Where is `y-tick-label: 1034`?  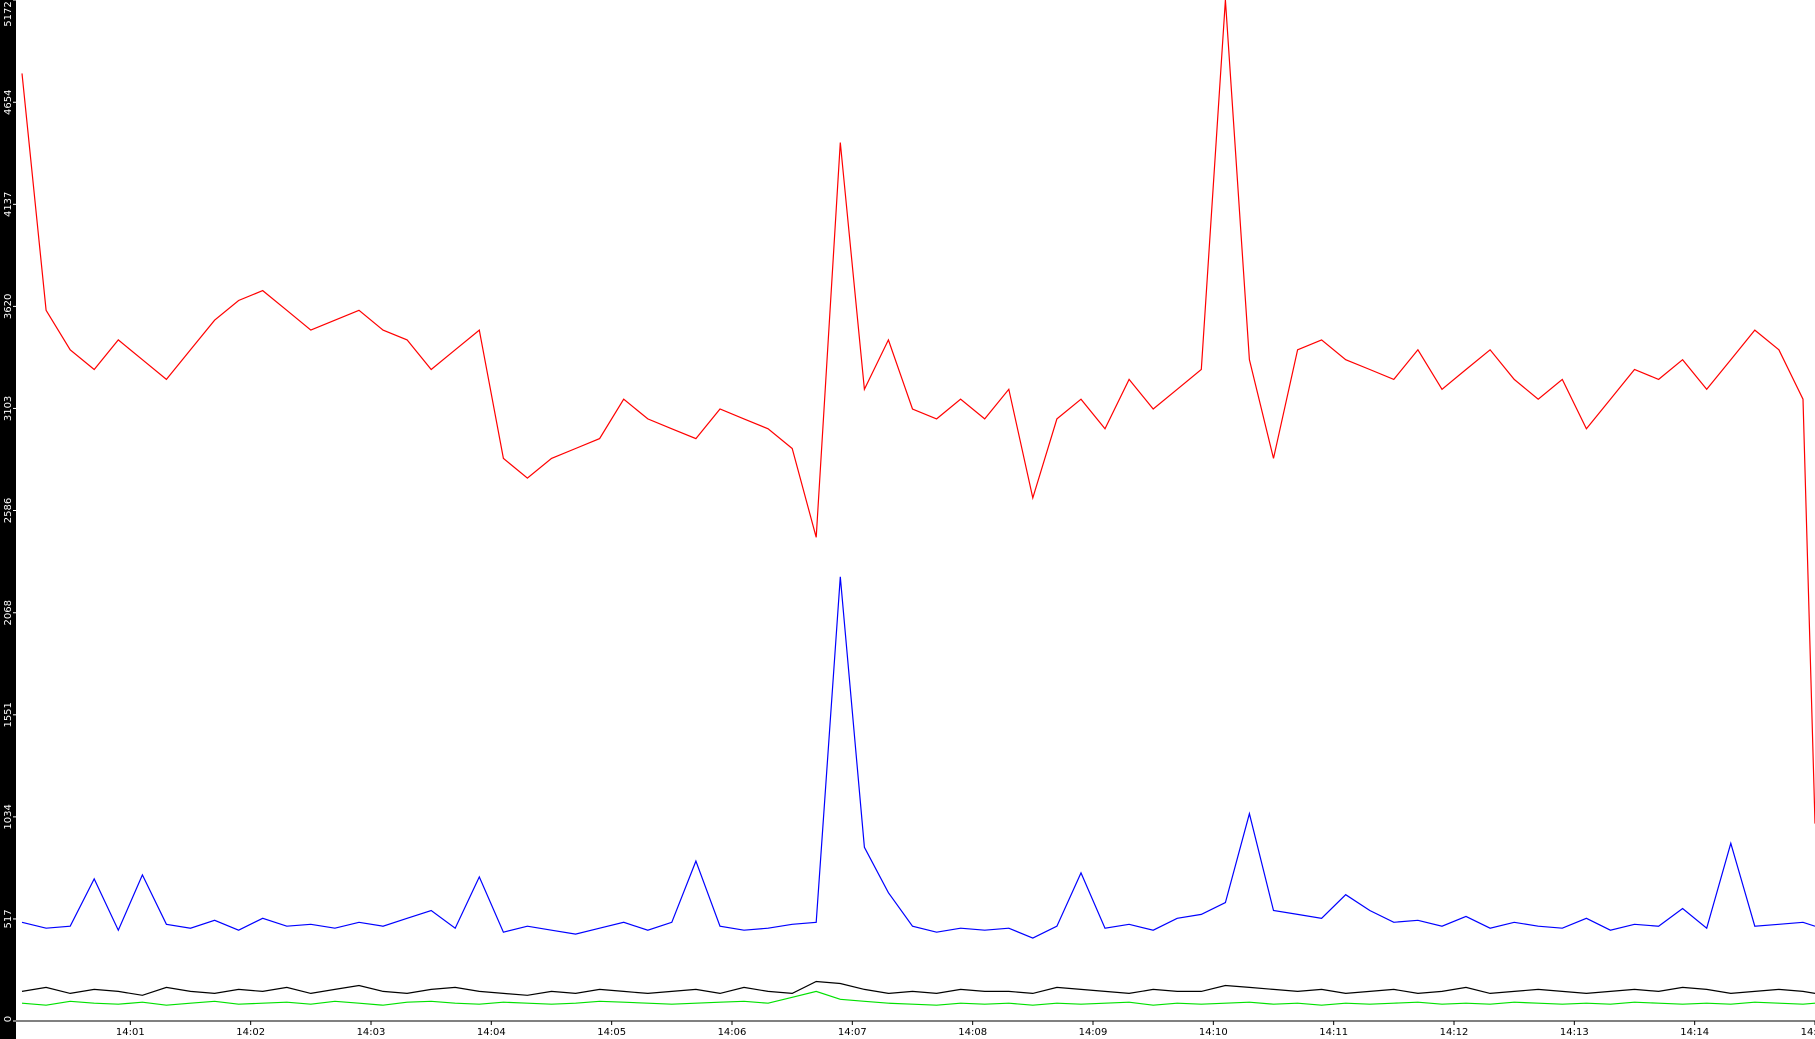 y-tick-label: 1034 is located at coordinates (8, 816).